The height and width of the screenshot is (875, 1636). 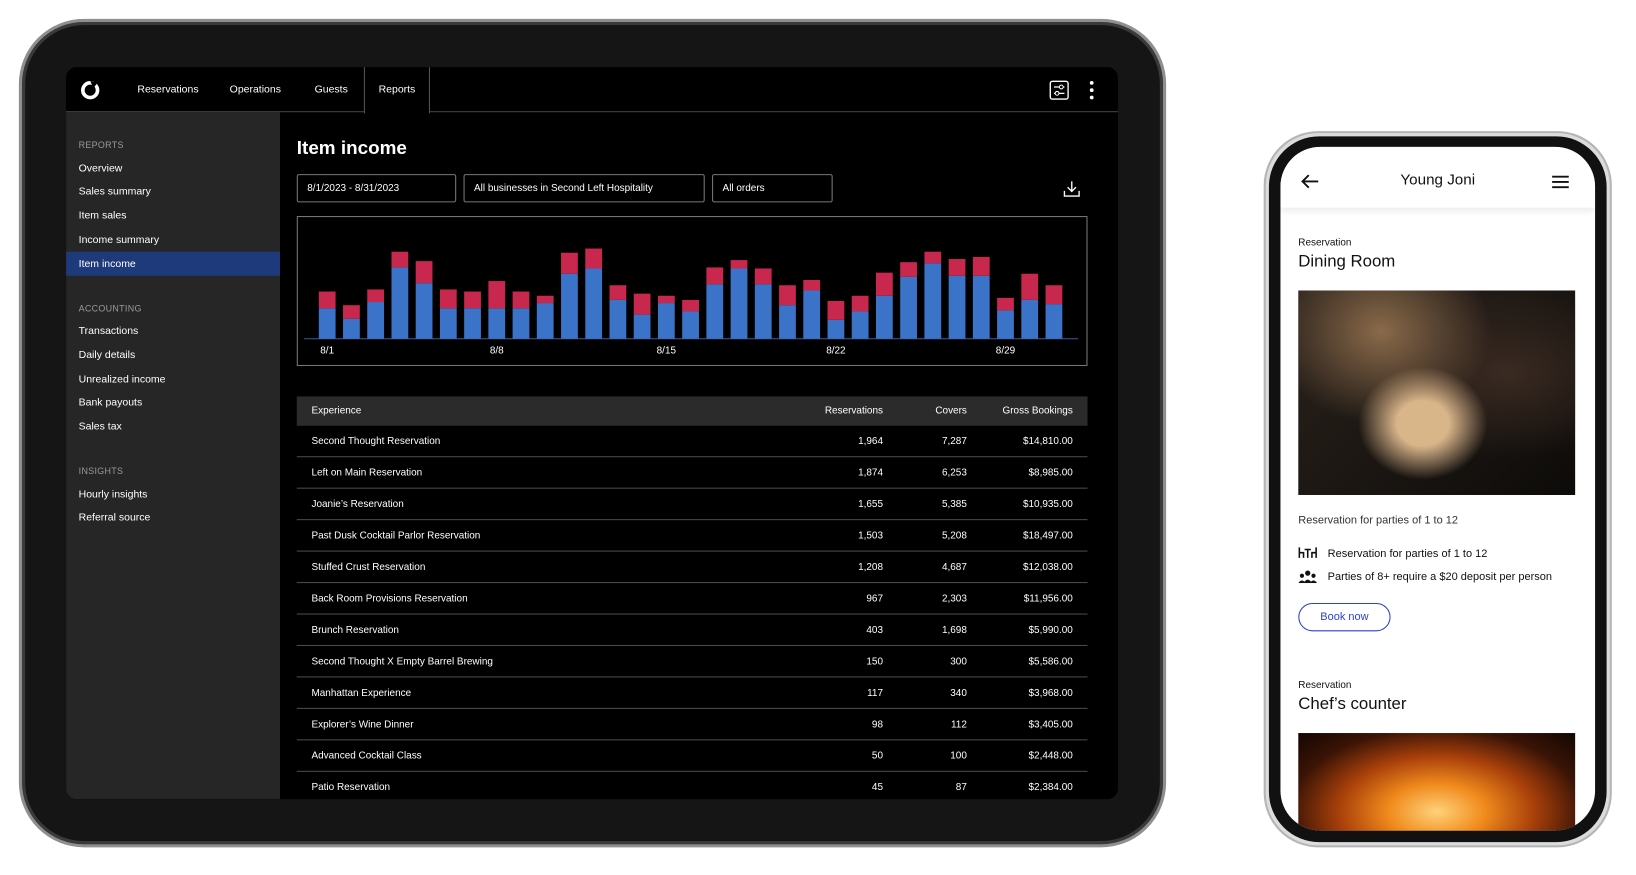 I want to click on top-nav: Reservations Operations Guests Reports, so click(x=592, y=90).